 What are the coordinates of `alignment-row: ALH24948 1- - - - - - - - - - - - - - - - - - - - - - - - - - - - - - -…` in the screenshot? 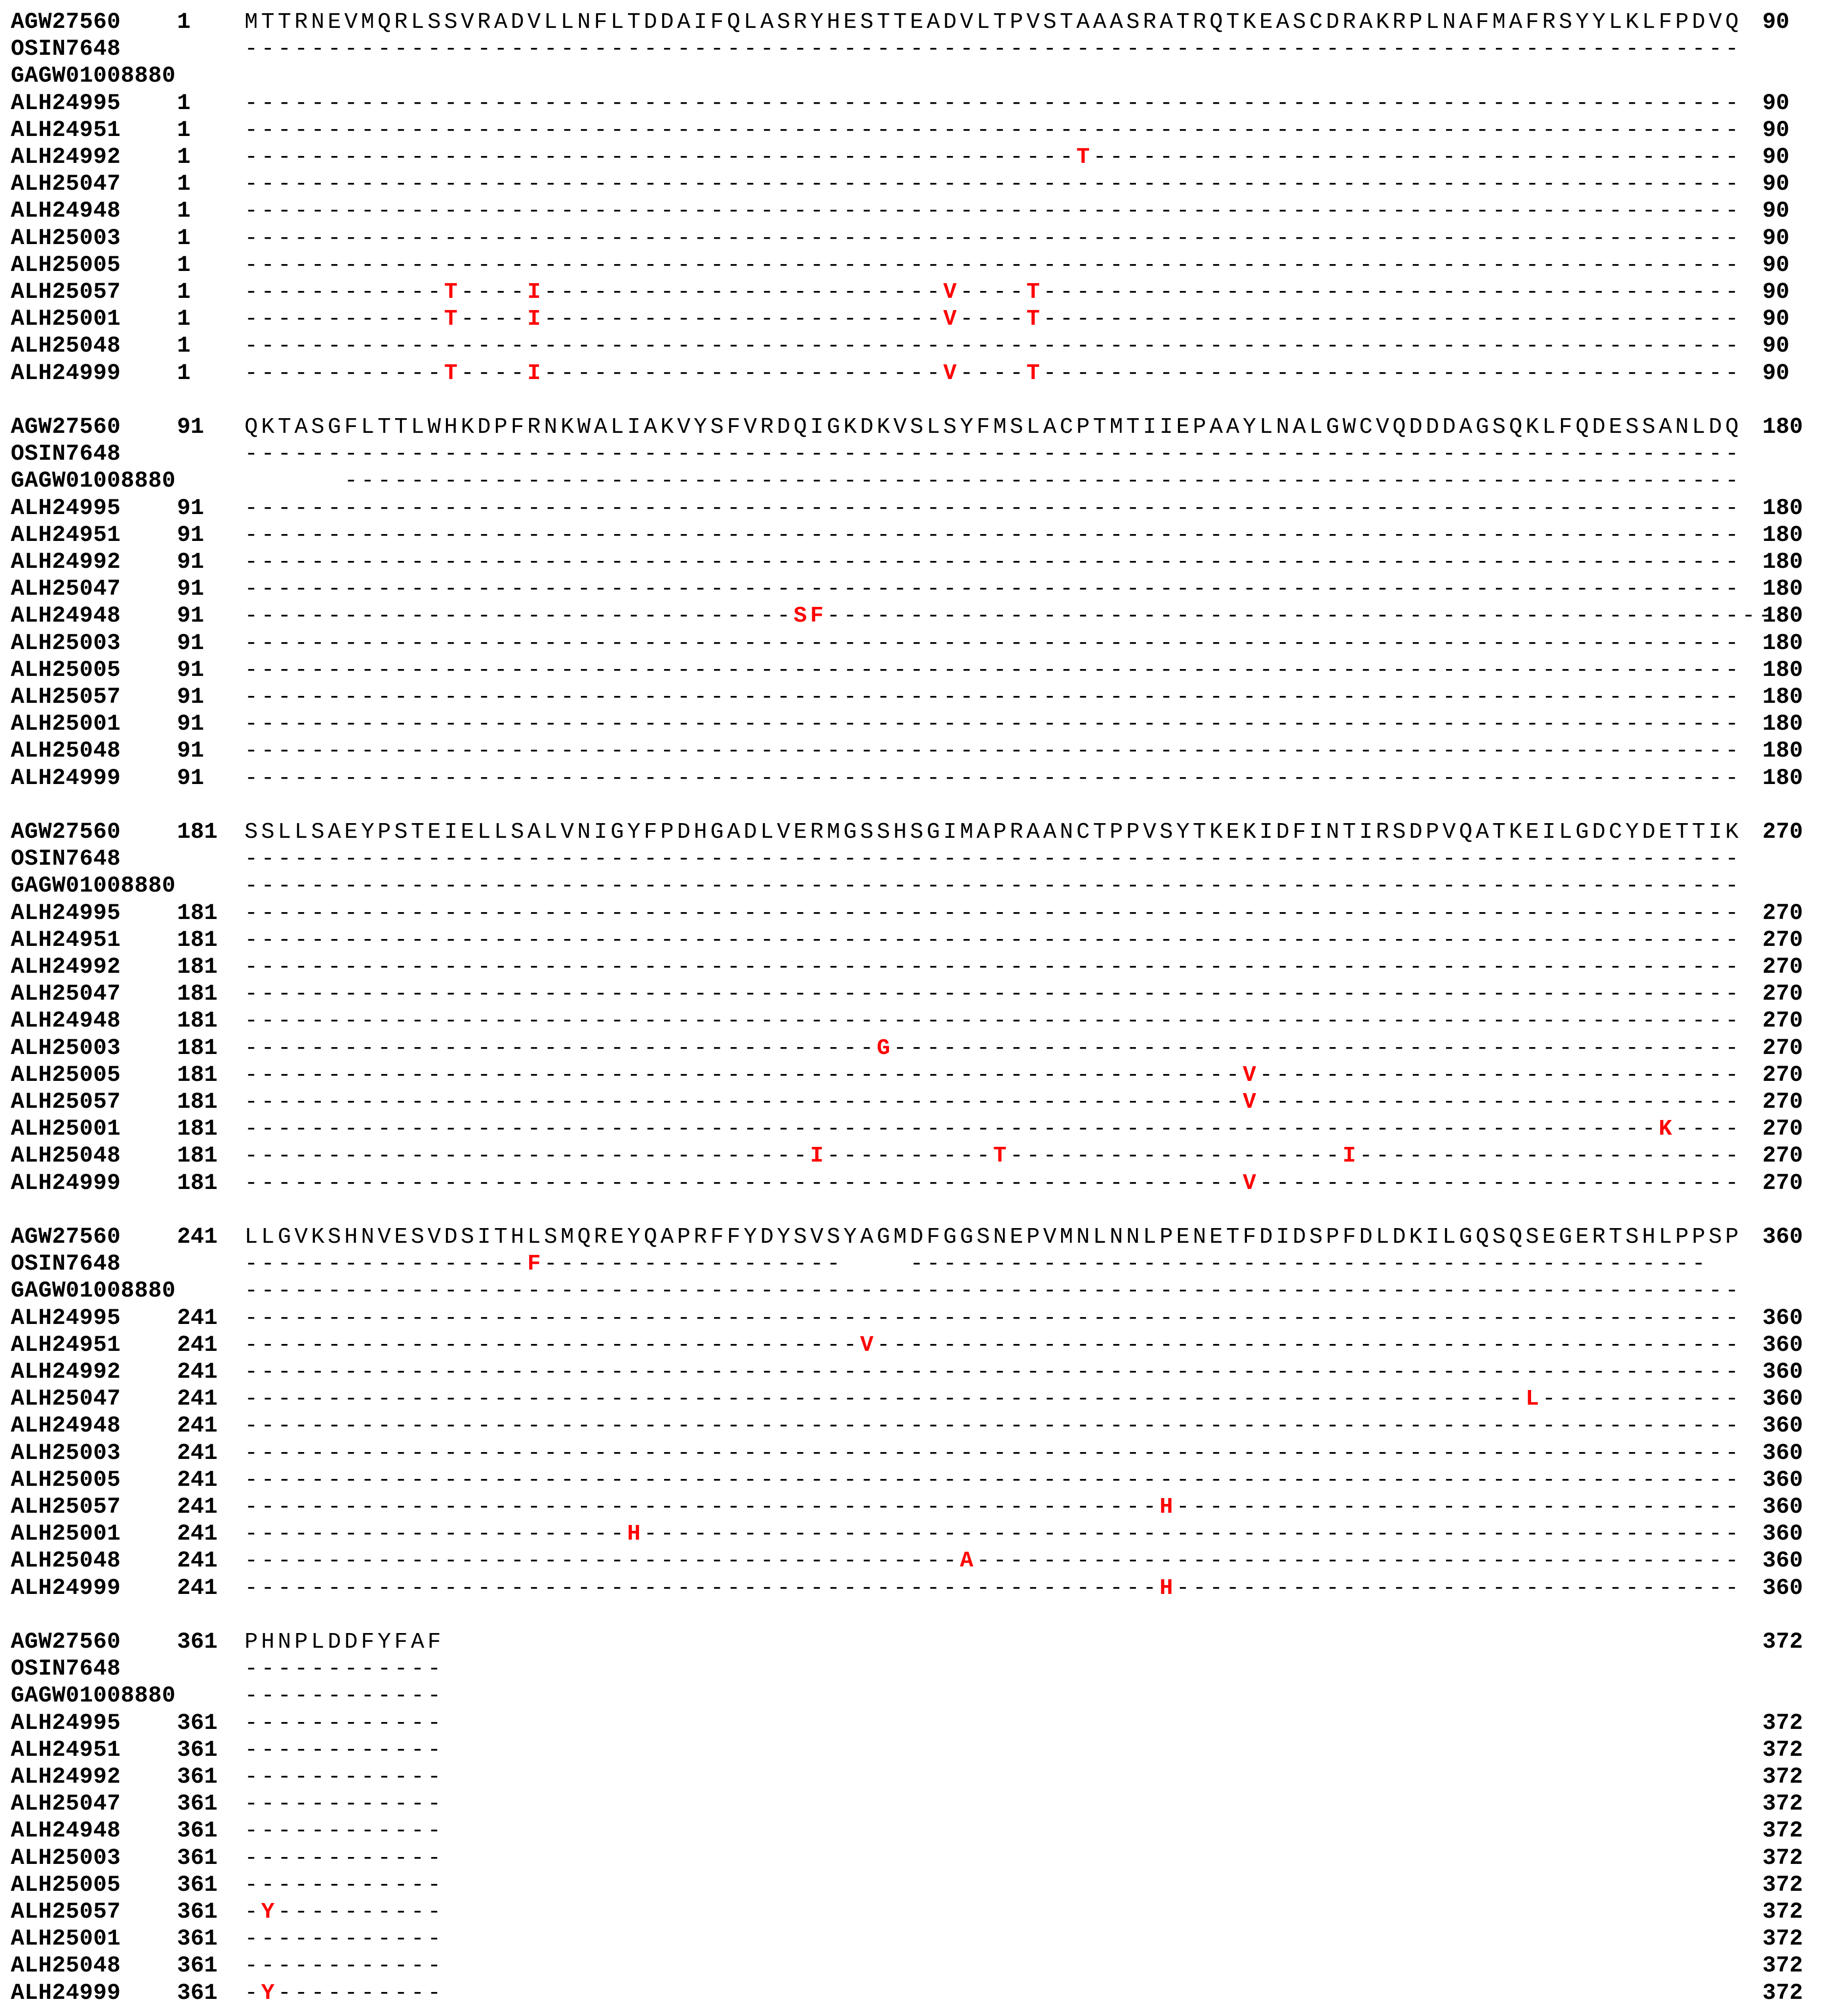 It's located at (912, 211).